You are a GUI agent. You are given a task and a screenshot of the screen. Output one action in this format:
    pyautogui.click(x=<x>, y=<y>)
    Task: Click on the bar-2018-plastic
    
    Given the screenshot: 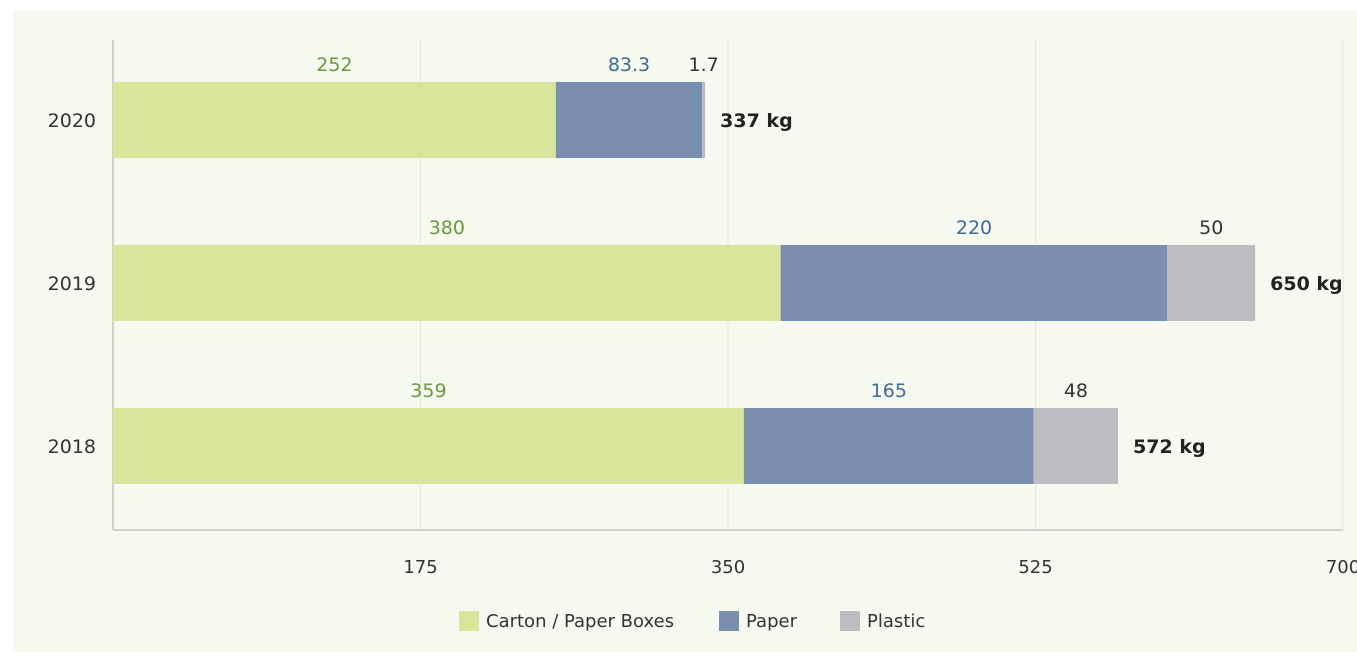 What is the action you would take?
    pyautogui.click(x=1076, y=446)
    